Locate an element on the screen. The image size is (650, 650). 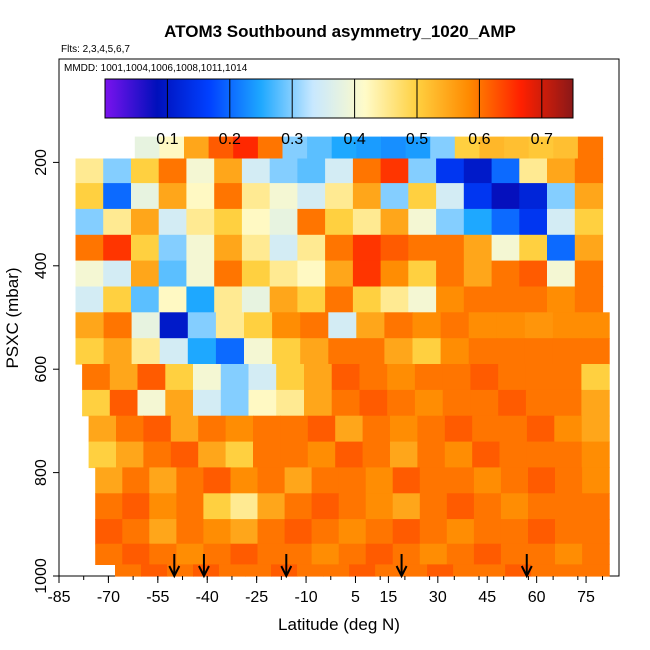
marker-arrow is located at coordinates (204, 566).